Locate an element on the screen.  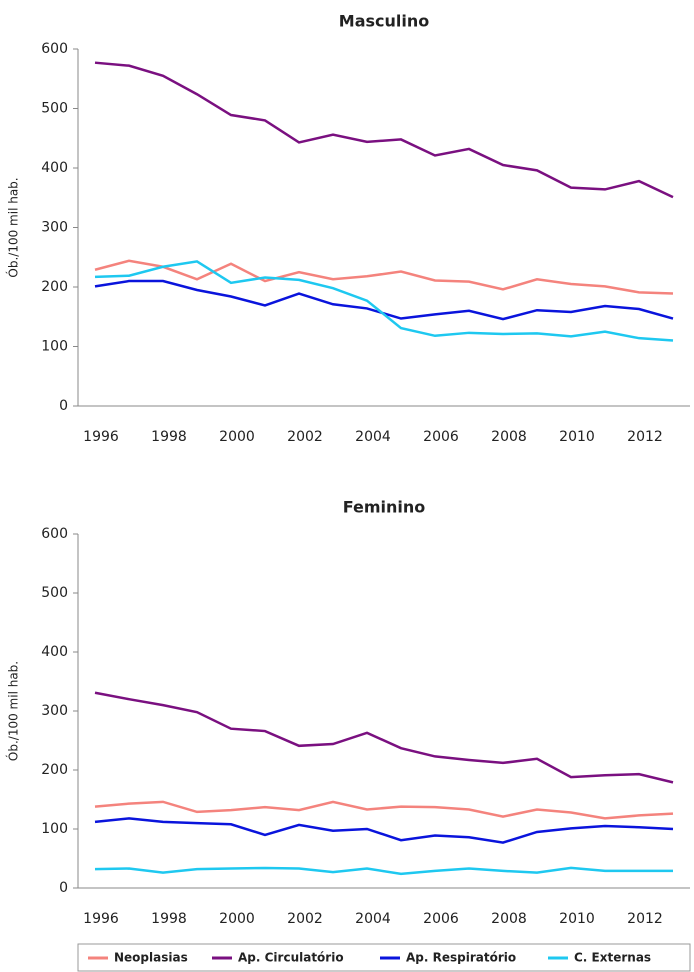
chart-title: Feminino is located at coordinates (384, 507).